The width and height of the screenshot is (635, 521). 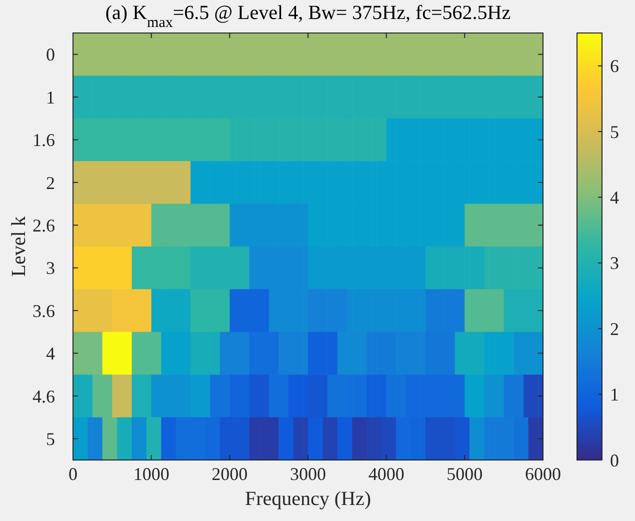 I want to click on color-bar-label: 4, so click(x=614, y=198).